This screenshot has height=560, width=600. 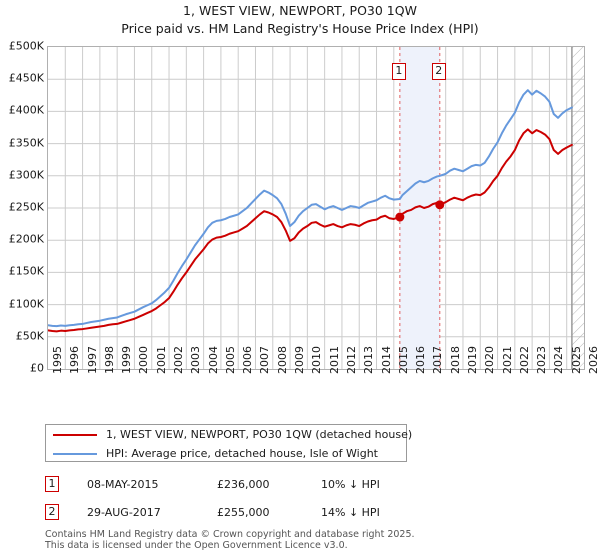 What do you see at coordinates (179, 360) in the screenshot?
I see `x-axis-tick-label: 2002` at bounding box center [179, 360].